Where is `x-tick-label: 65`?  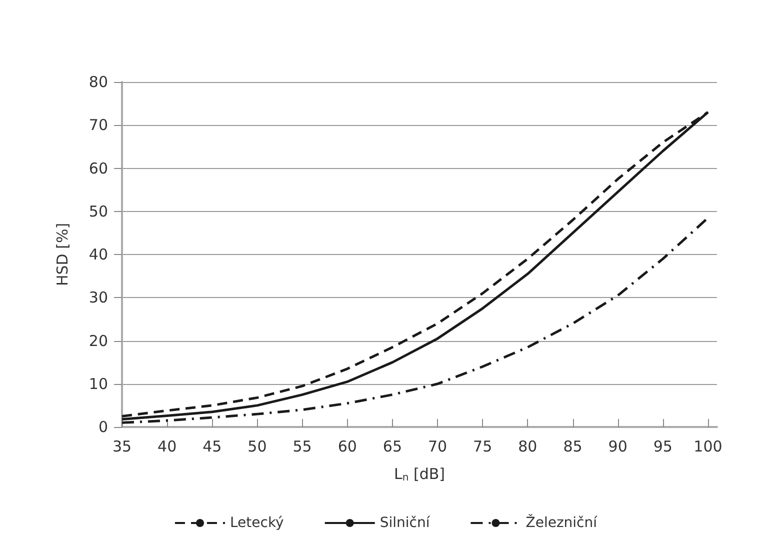 x-tick-label: 65 is located at coordinates (392, 447).